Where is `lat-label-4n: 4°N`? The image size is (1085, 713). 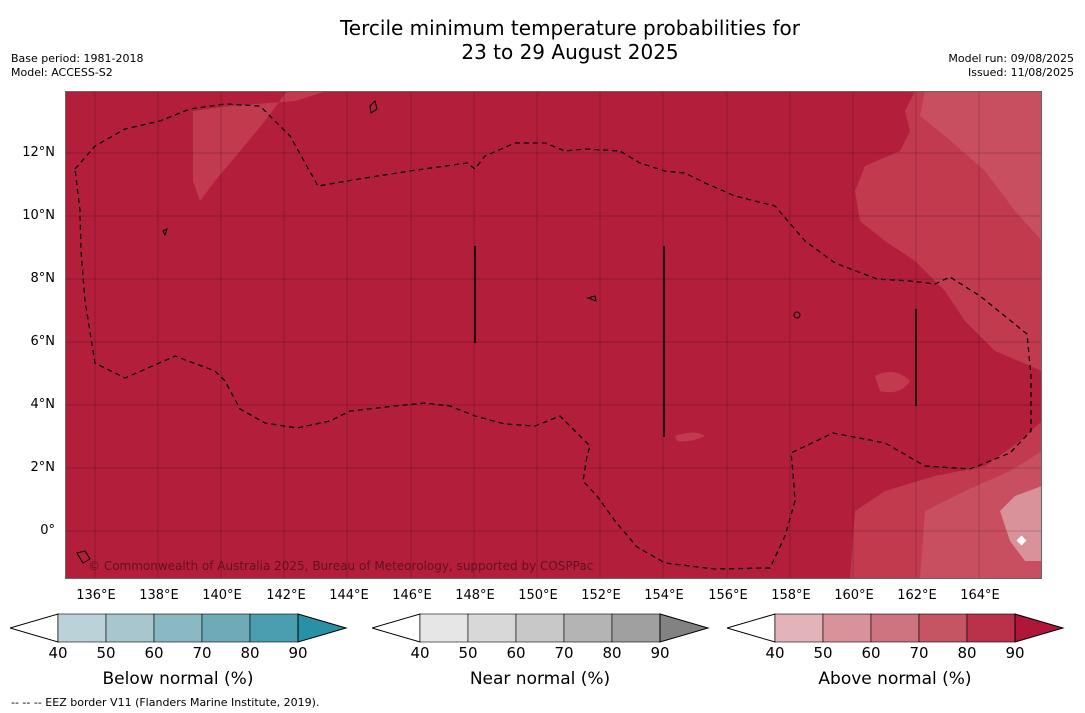
lat-label-4n: 4°N is located at coordinates (43, 404).